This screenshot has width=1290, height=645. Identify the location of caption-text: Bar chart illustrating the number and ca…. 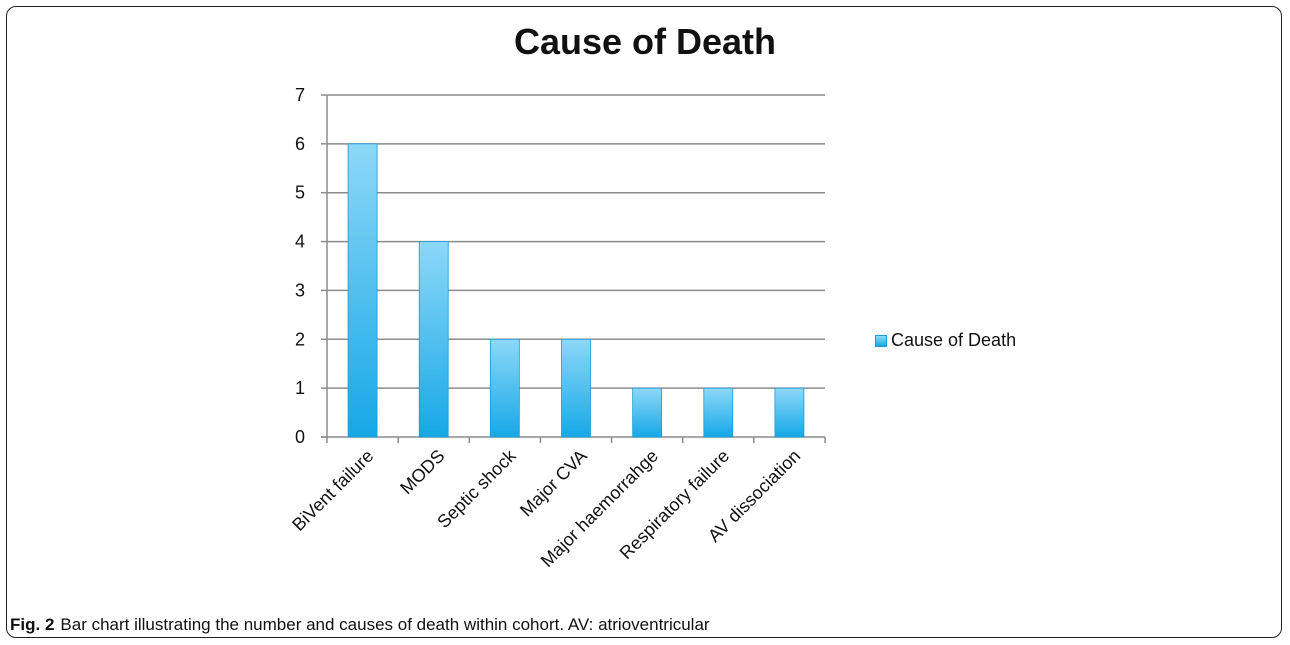
(385, 624).